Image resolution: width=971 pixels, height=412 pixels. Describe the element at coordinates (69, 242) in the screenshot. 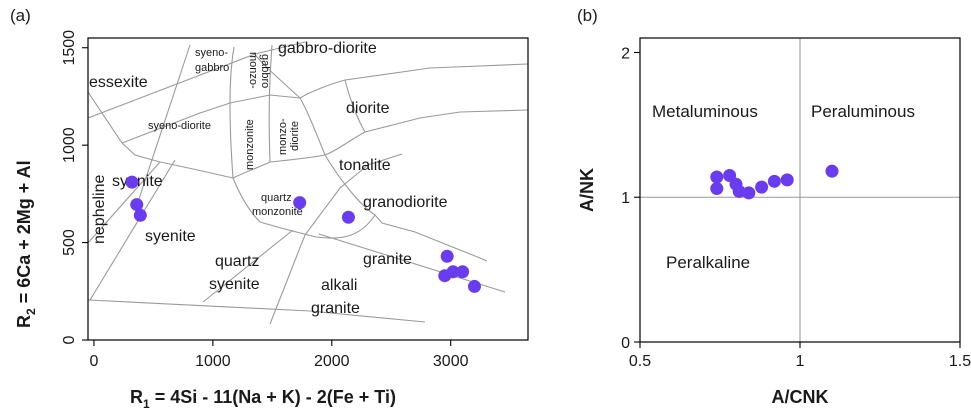

I see `y-tick-label: 500` at that location.